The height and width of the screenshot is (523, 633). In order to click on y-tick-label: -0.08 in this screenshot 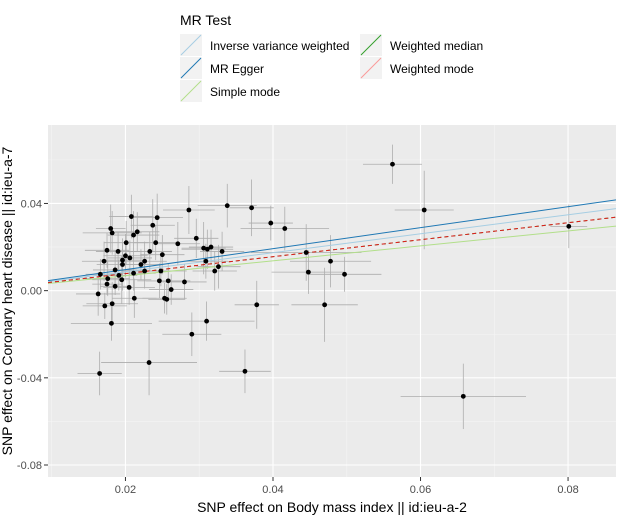, I will do `click(29, 466)`.